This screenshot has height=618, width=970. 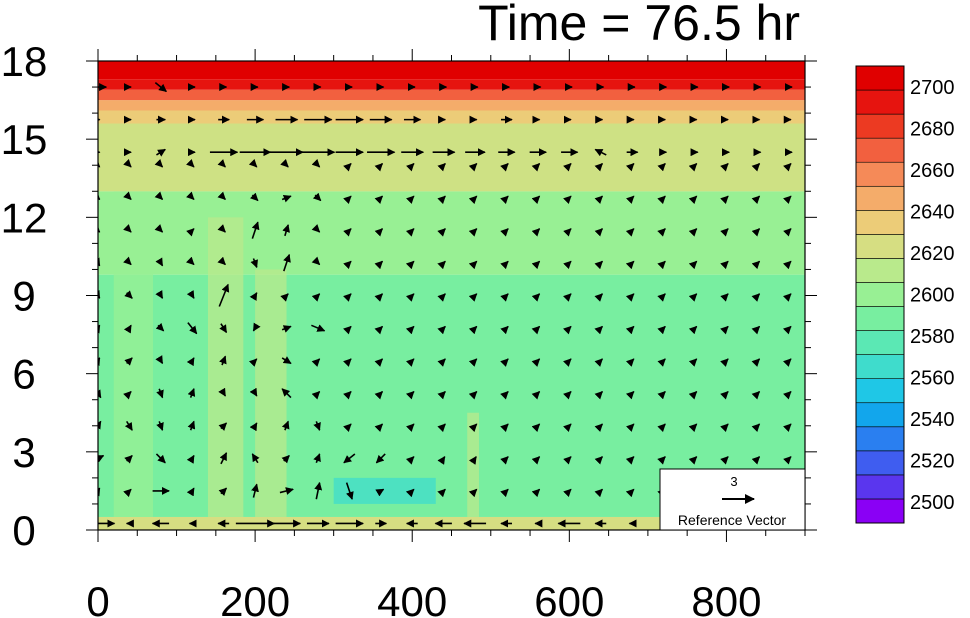 I want to click on x-tick-label: 600, so click(x=569, y=598).